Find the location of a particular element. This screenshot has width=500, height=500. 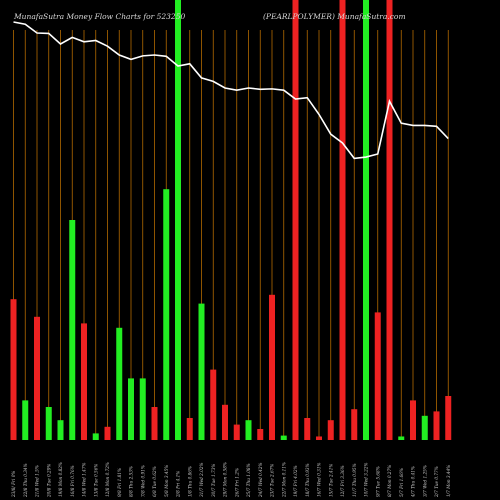

x-tick-label: 22/7 Mon 0.11% is located at coordinates (283, 480).